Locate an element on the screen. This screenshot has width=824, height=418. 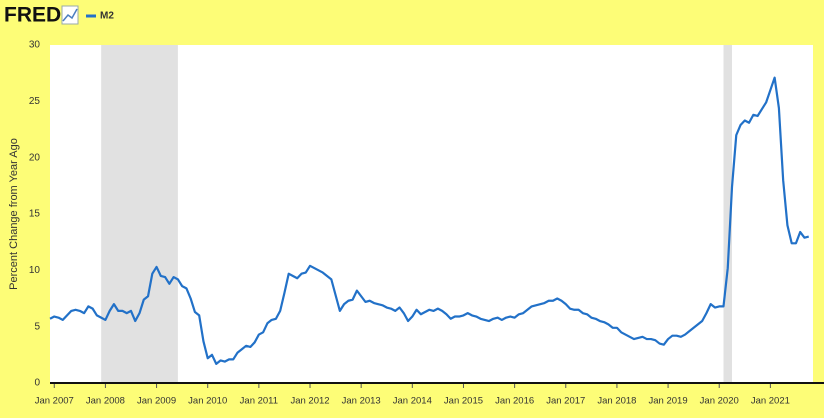
x-tick-label: Jan 2016 is located at coordinates (514, 401).